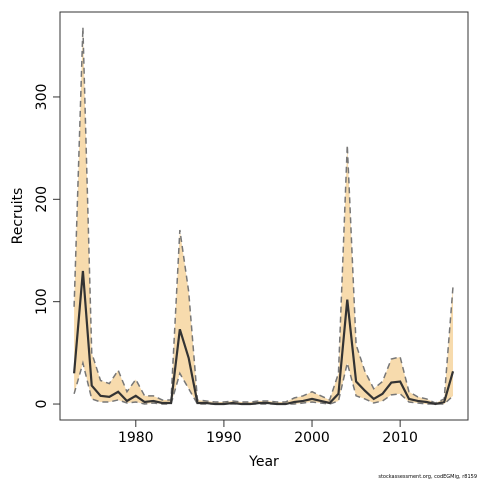  I want to click on x-tick-label: 2010, so click(400, 438).